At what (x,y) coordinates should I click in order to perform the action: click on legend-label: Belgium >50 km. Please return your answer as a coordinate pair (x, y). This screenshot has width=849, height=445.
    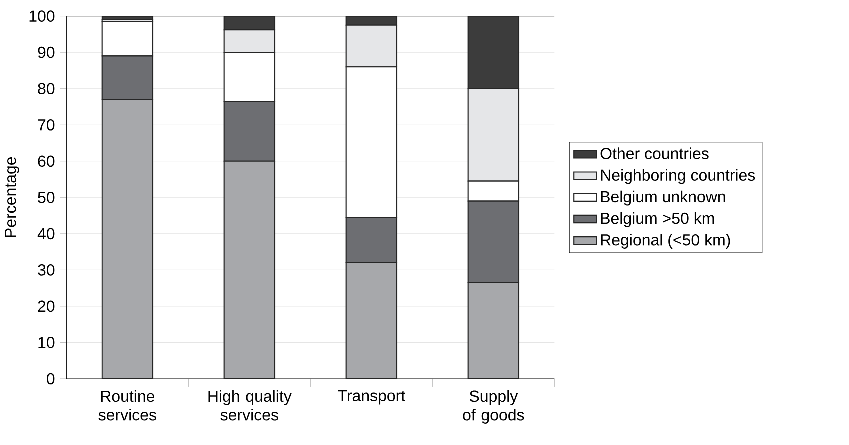
    Looking at the image, I should click on (657, 220).